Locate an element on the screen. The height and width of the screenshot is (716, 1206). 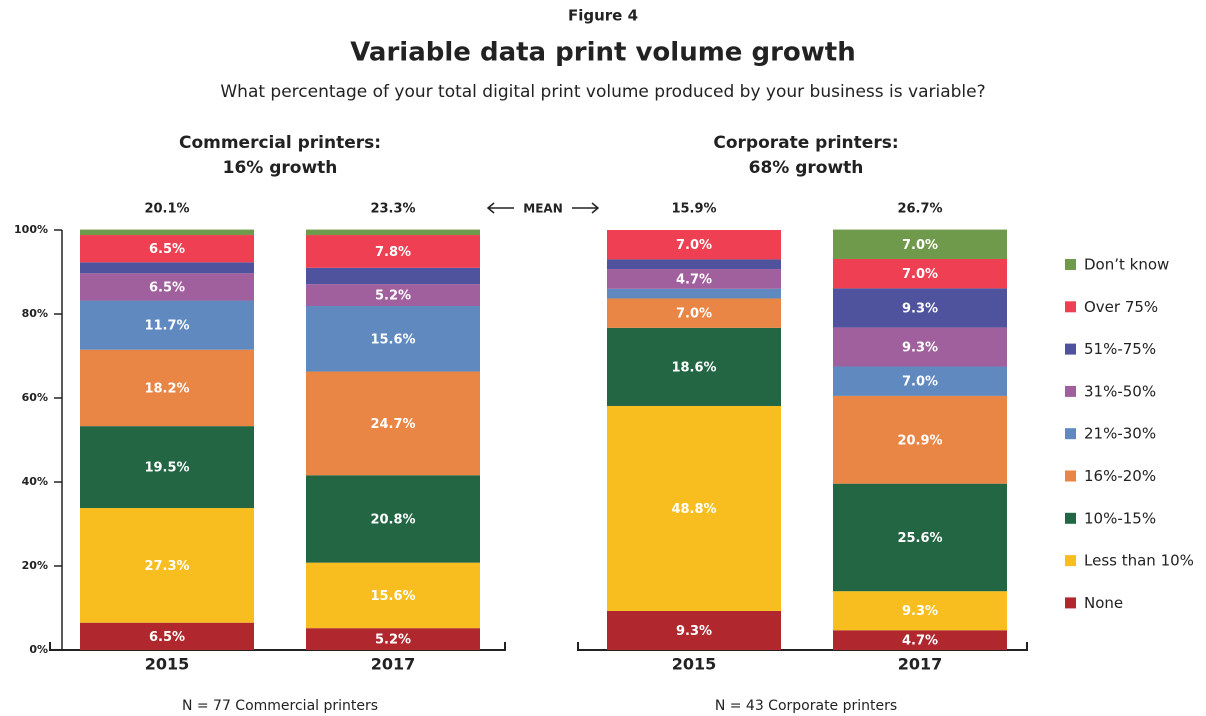
legend-label: None is located at coordinates (1103, 603).